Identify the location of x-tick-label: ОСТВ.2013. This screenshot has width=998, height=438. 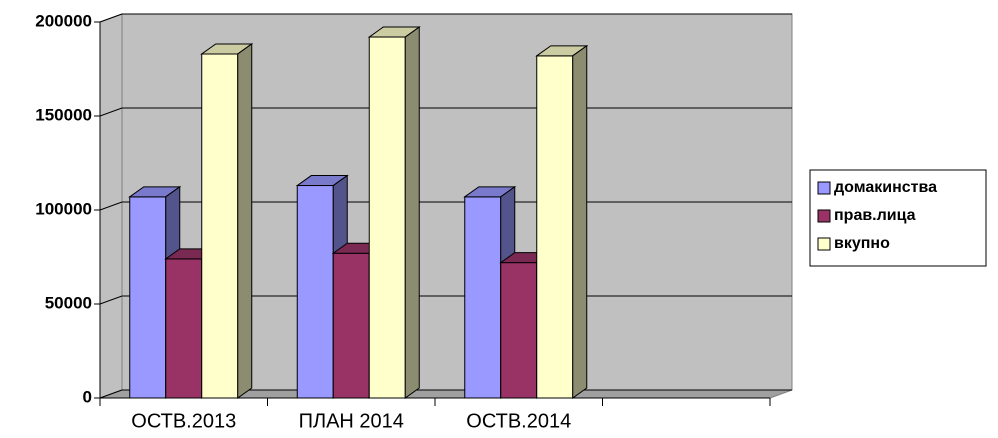
(183, 421).